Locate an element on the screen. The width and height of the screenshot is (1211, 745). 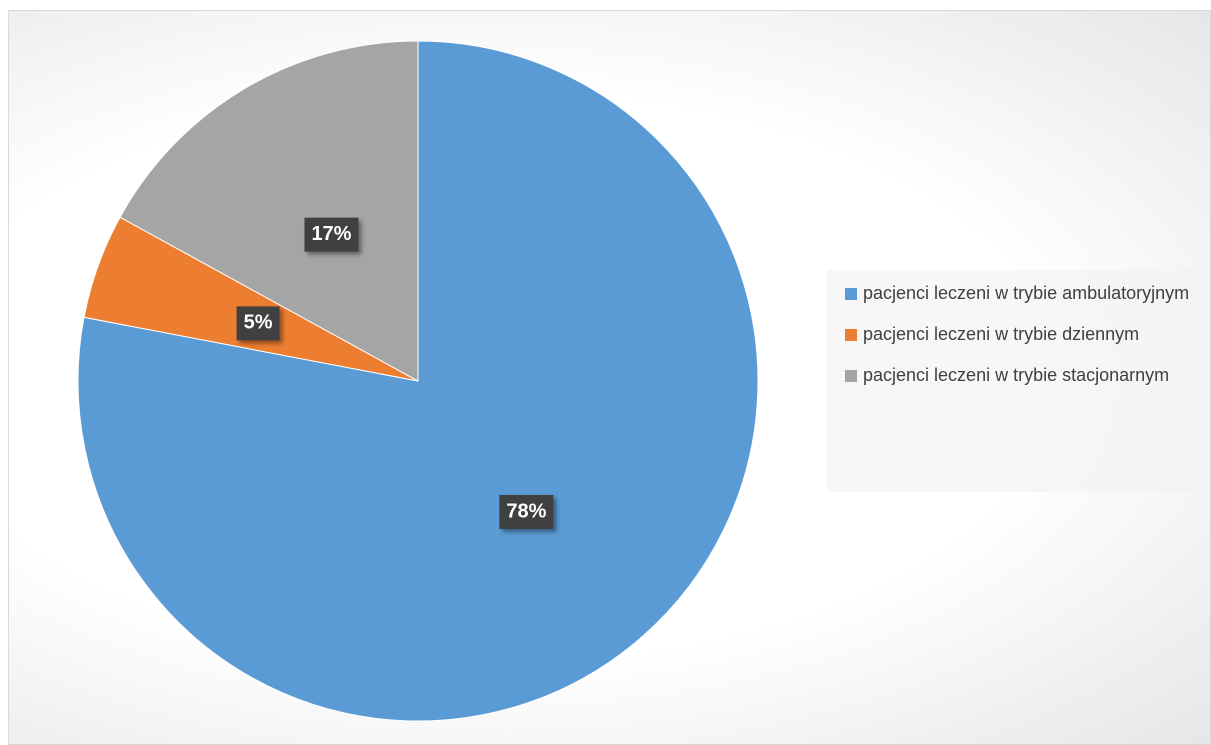
legend-label: pacjenci leczeni w trybie stacjonarnym is located at coordinates (1016, 375).